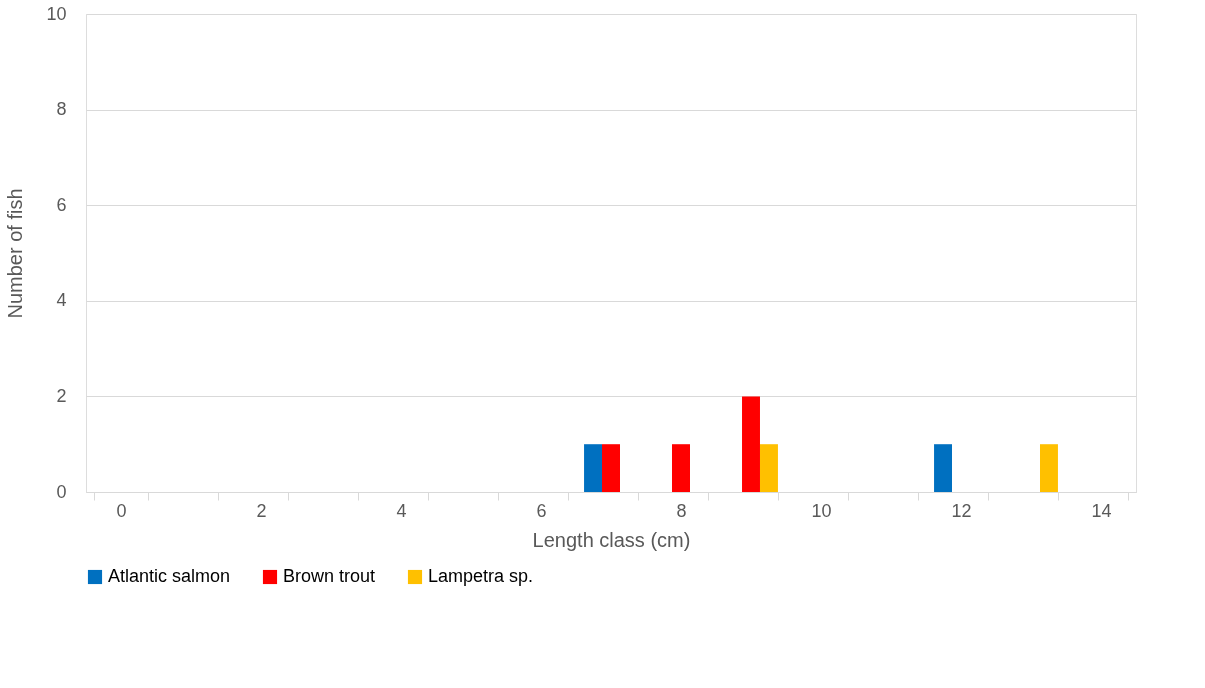 The height and width of the screenshot is (688, 1205). What do you see at coordinates (61, 395) in the screenshot?
I see `y-tick-label: 2` at bounding box center [61, 395].